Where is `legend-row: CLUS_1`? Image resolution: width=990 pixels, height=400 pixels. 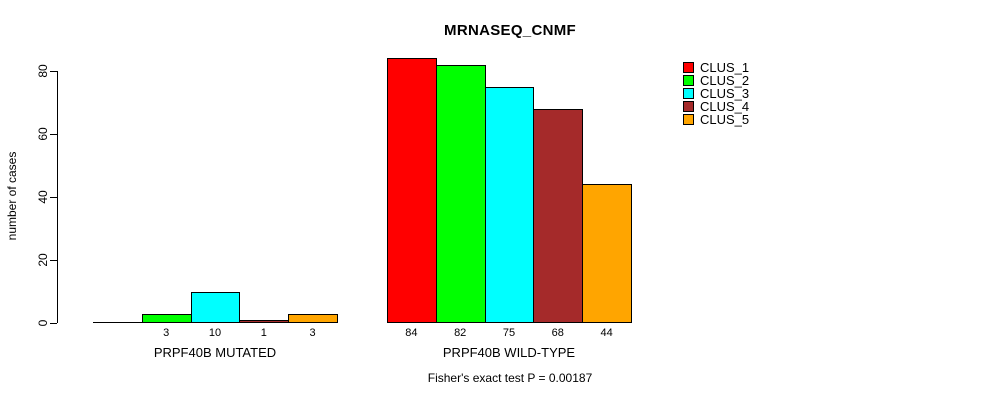
legend-row: CLUS_1 is located at coordinates (716, 67).